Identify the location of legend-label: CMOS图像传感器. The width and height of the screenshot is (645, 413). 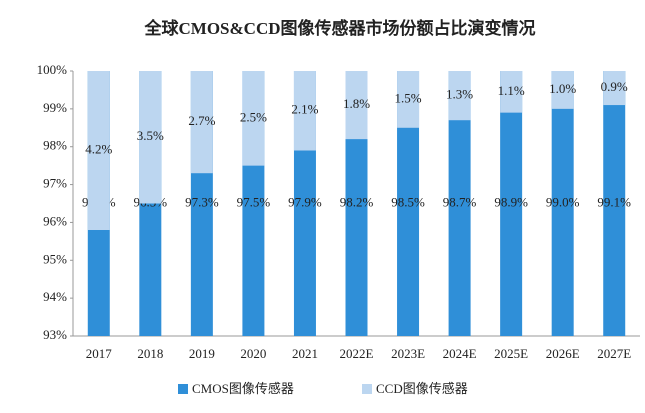
(243, 388).